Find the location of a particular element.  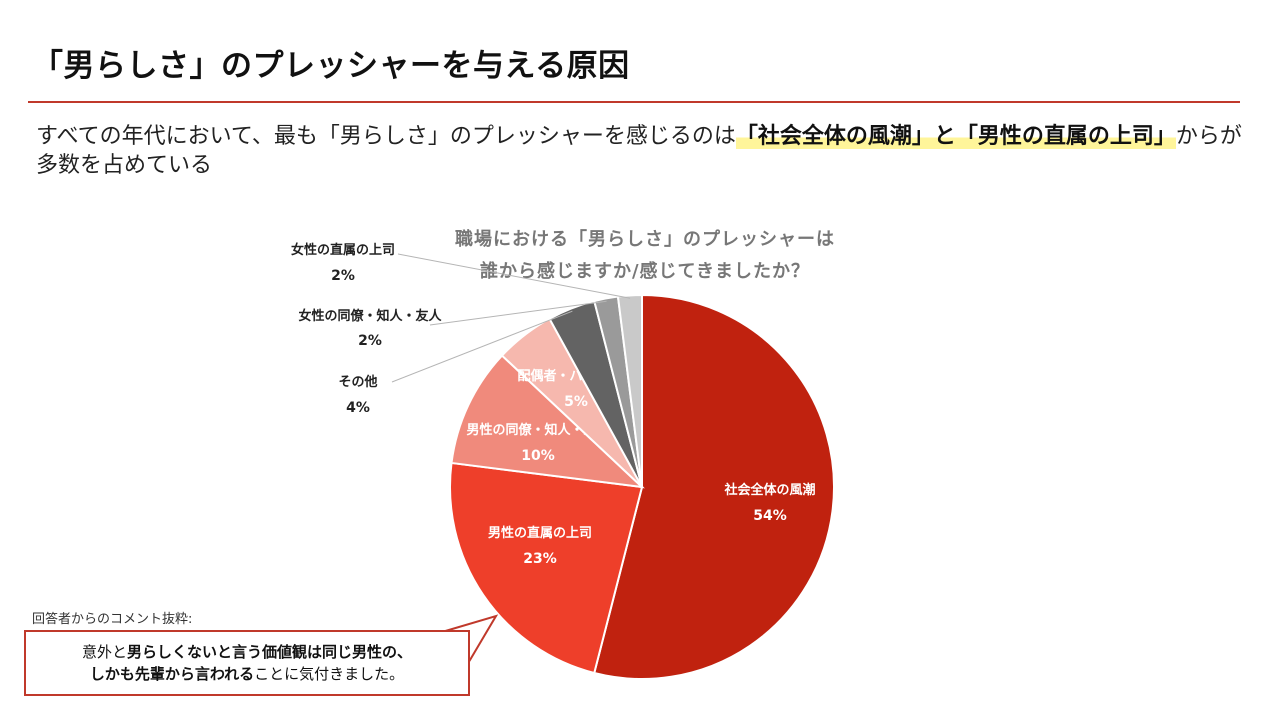

slice-1-wedge is located at coordinates (714, 486).